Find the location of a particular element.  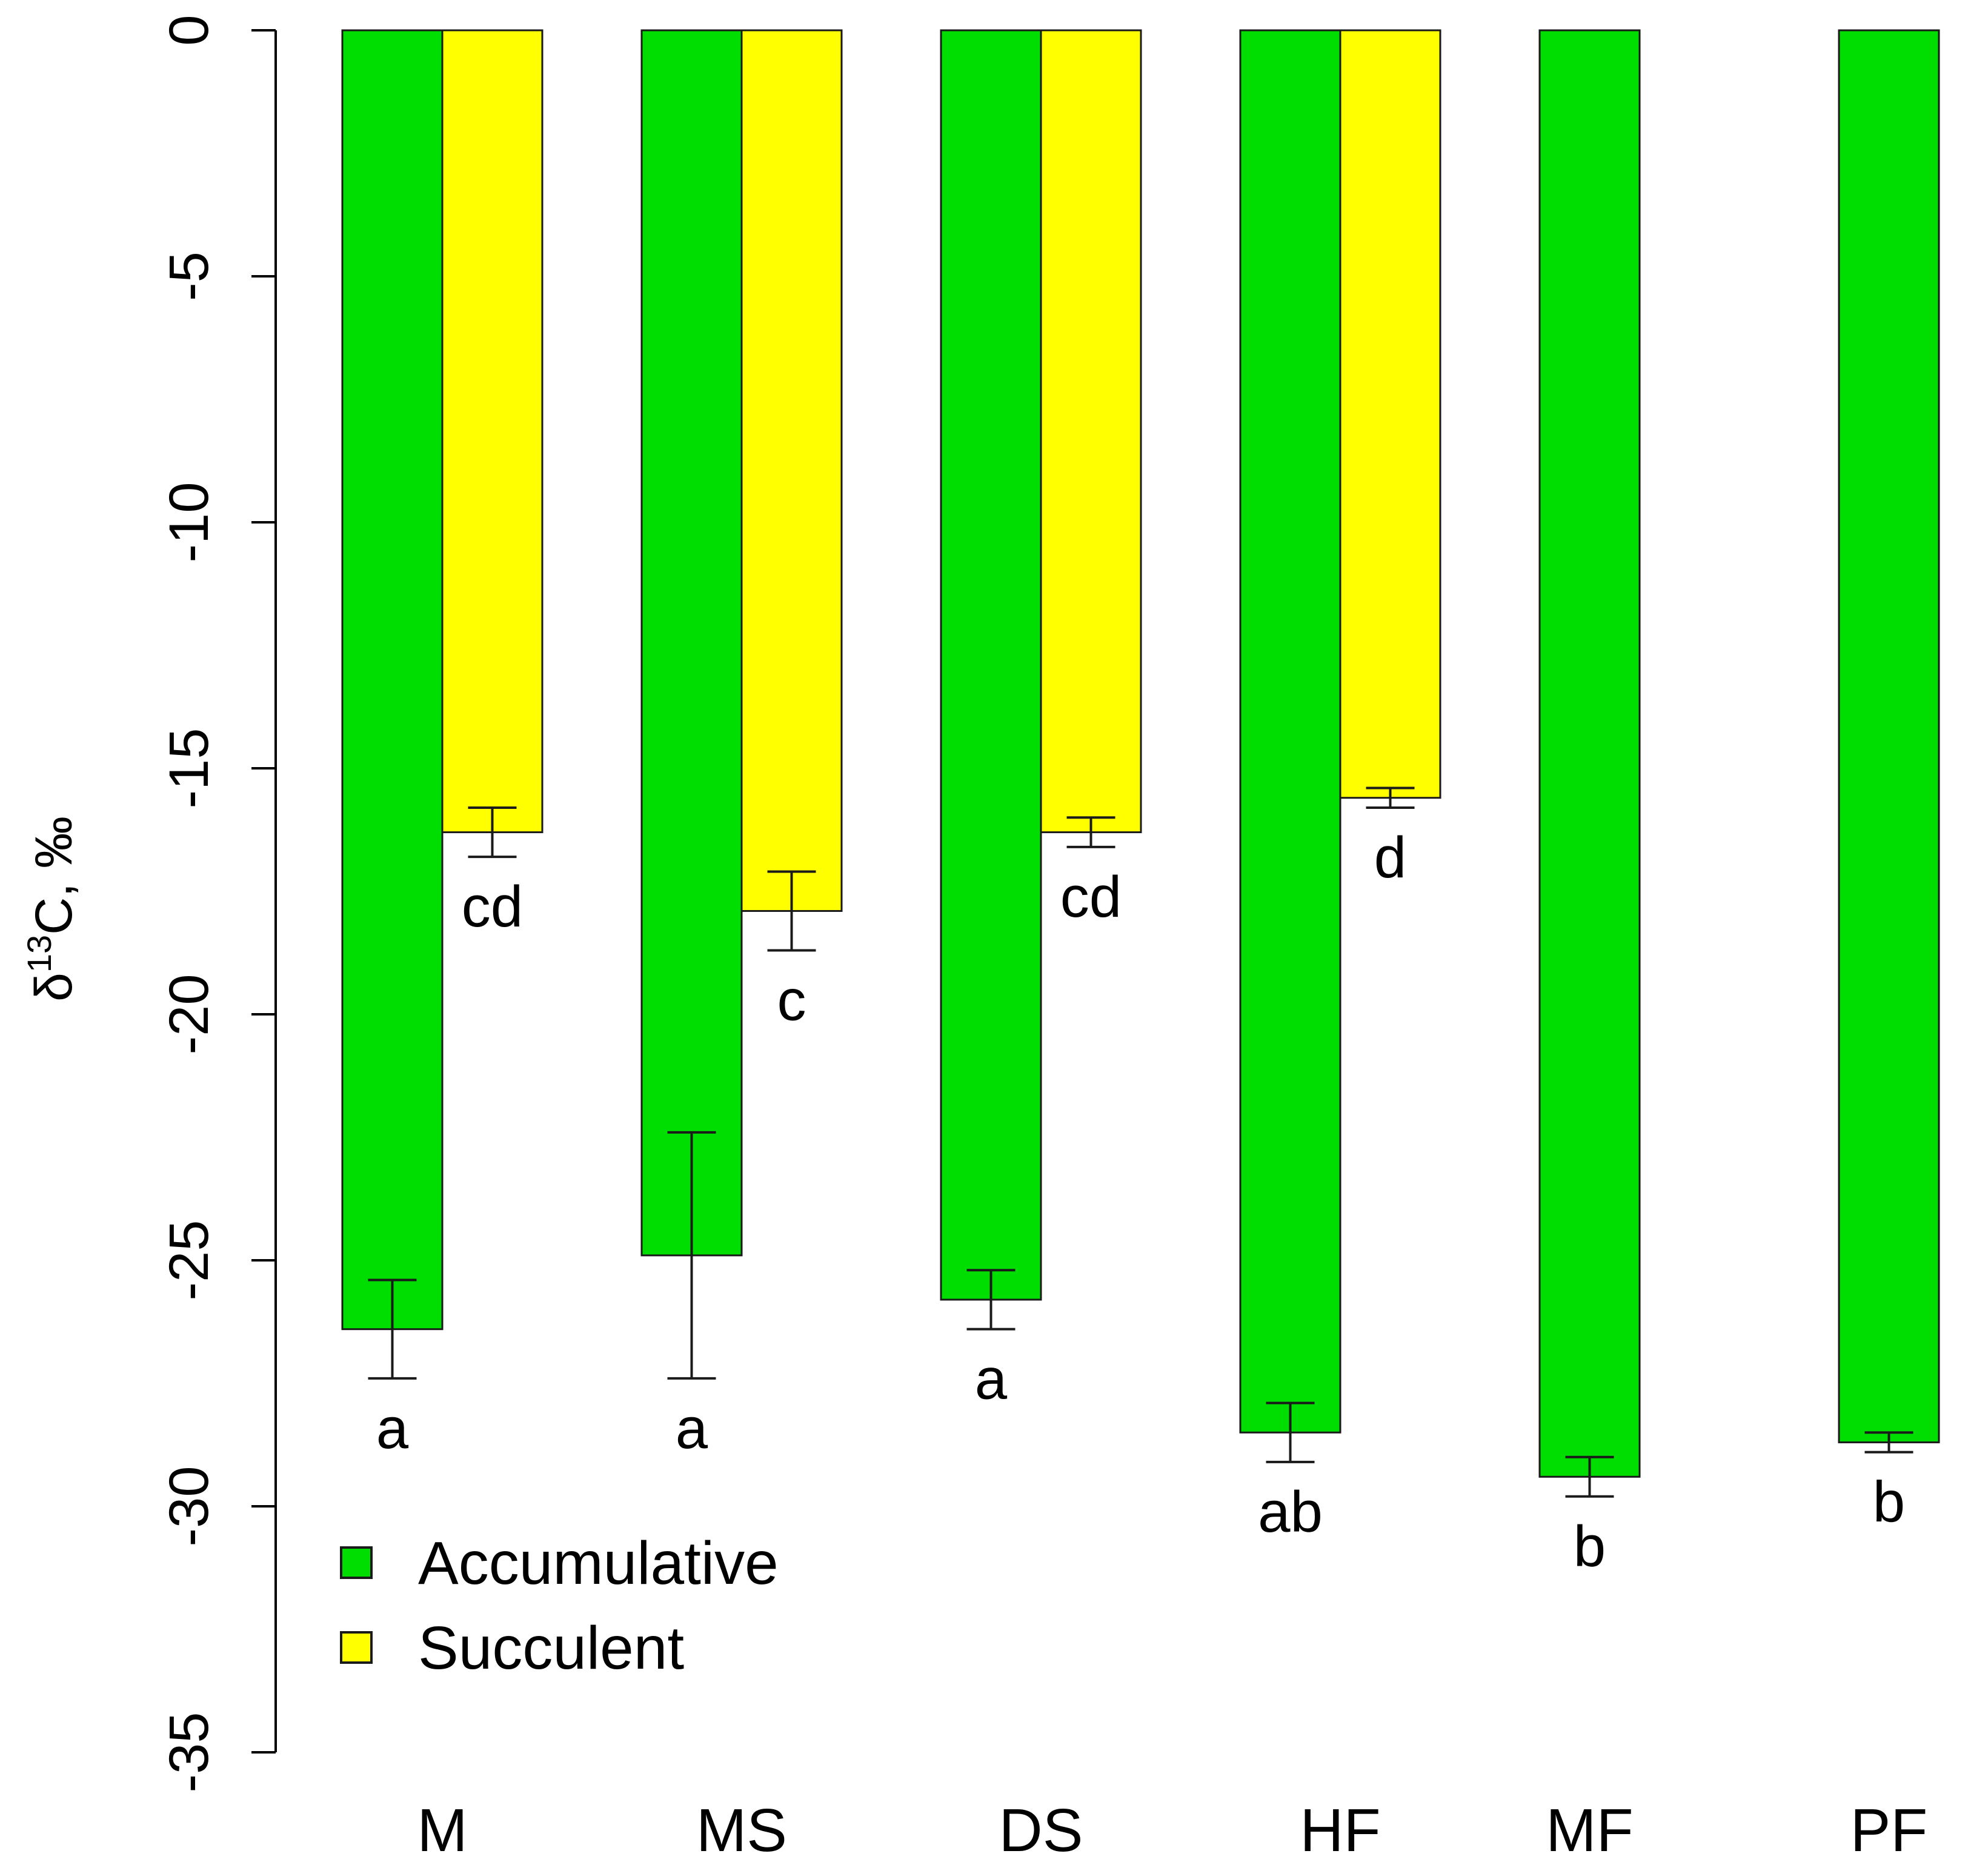

bar-accumulative-hf is located at coordinates (1290, 732).